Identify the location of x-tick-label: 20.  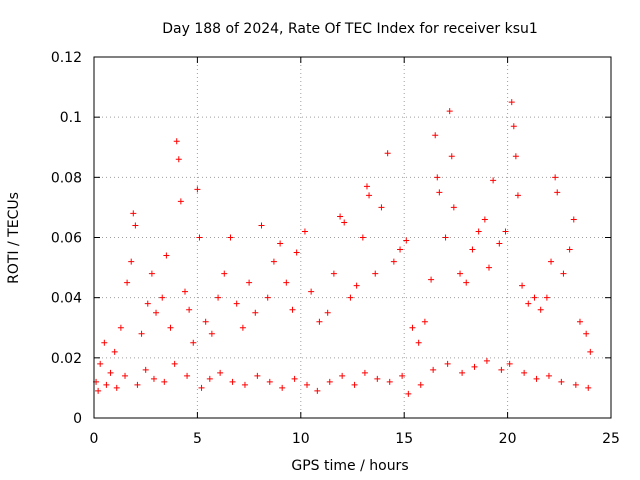
(508, 439).